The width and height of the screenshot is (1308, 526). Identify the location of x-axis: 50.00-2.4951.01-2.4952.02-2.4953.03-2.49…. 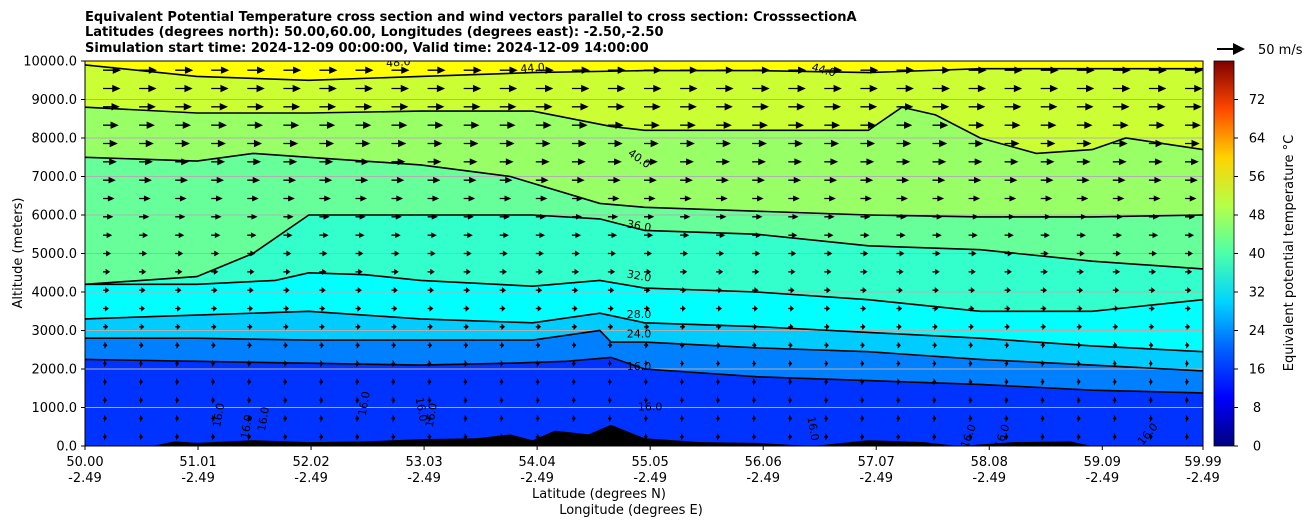
(644, 466).